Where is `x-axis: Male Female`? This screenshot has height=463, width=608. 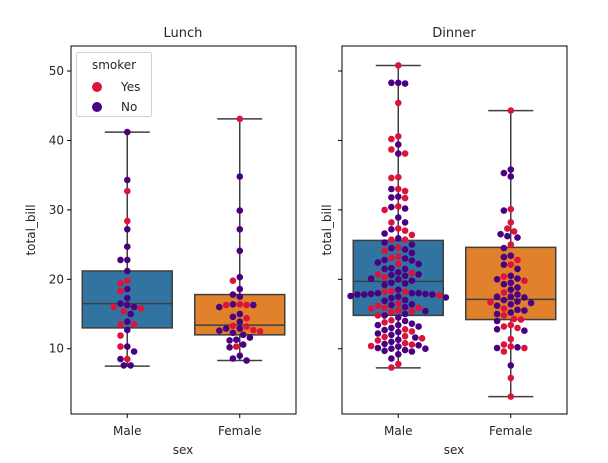 x-axis: Male Female is located at coordinates (187, 426).